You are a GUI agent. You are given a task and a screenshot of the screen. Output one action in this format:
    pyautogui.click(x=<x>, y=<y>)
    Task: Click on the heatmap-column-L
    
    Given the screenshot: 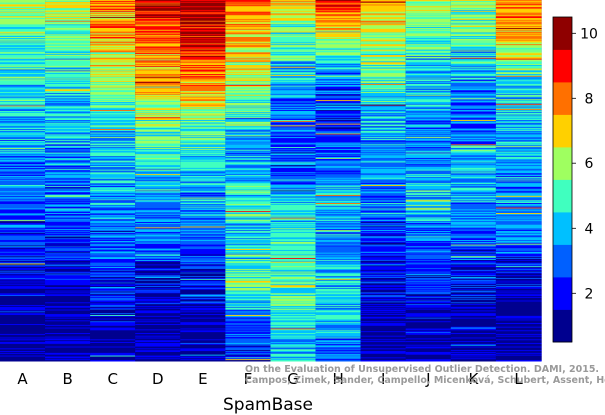 What is the action you would take?
    pyautogui.click(x=518, y=181)
    